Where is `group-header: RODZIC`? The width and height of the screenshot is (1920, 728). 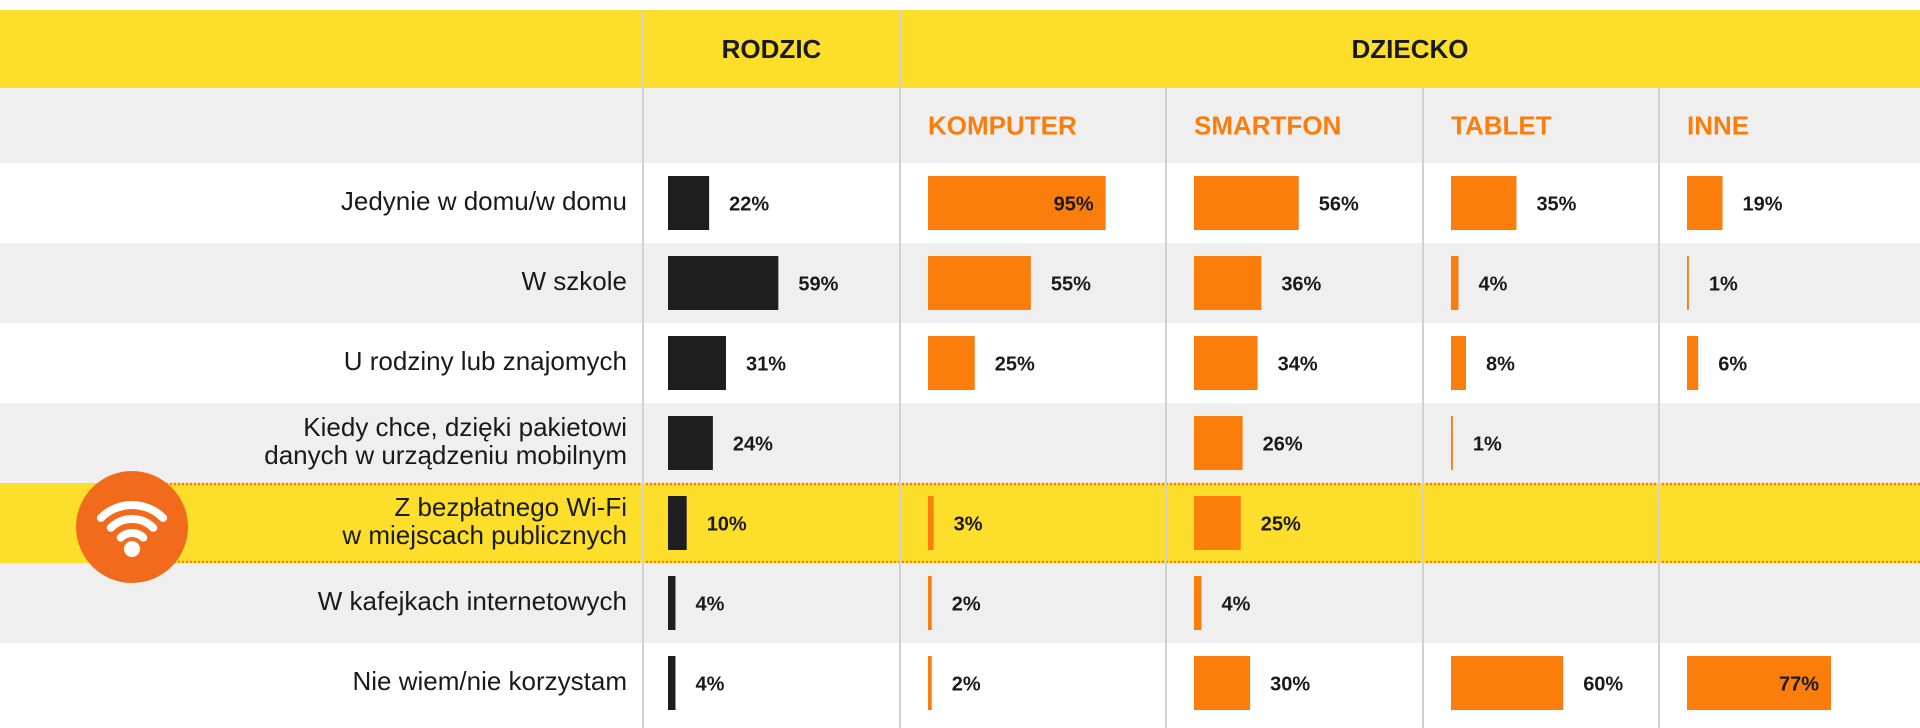 group-header: RODZIC is located at coordinates (772, 49).